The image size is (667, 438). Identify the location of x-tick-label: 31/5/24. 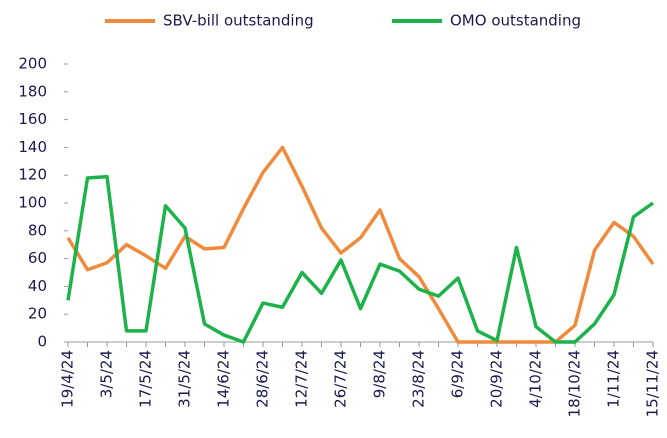
(185, 379).